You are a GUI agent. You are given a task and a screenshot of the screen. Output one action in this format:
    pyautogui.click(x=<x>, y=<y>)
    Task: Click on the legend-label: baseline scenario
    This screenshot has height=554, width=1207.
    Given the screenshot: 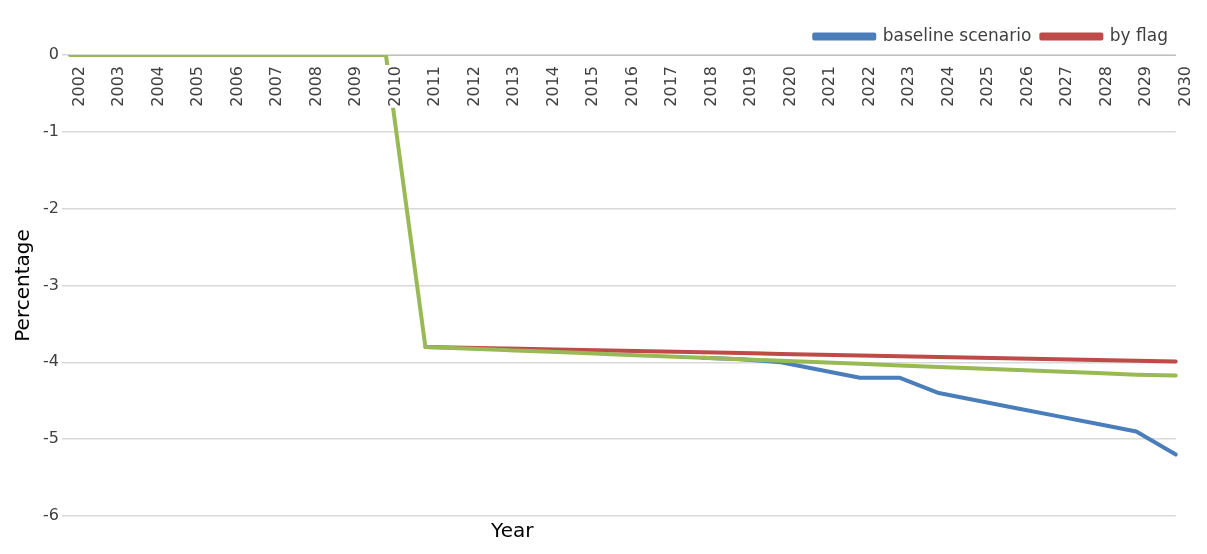 What is the action you would take?
    pyautogui.click(x=957, y=34)
    